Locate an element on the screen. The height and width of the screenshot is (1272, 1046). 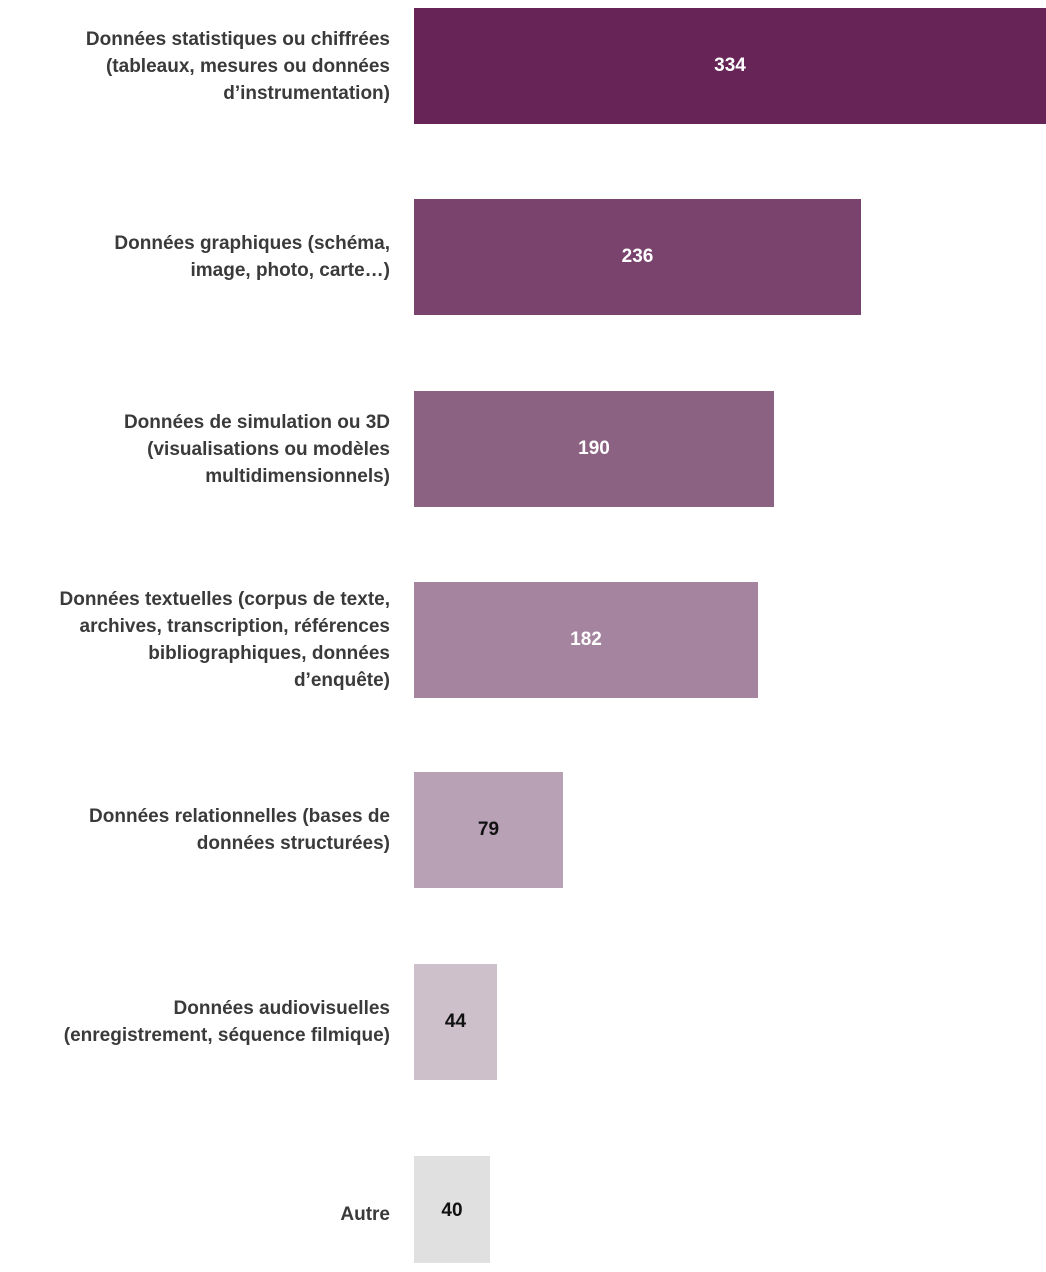
bar-value-label: 334 is located at coordinates (730, 65).